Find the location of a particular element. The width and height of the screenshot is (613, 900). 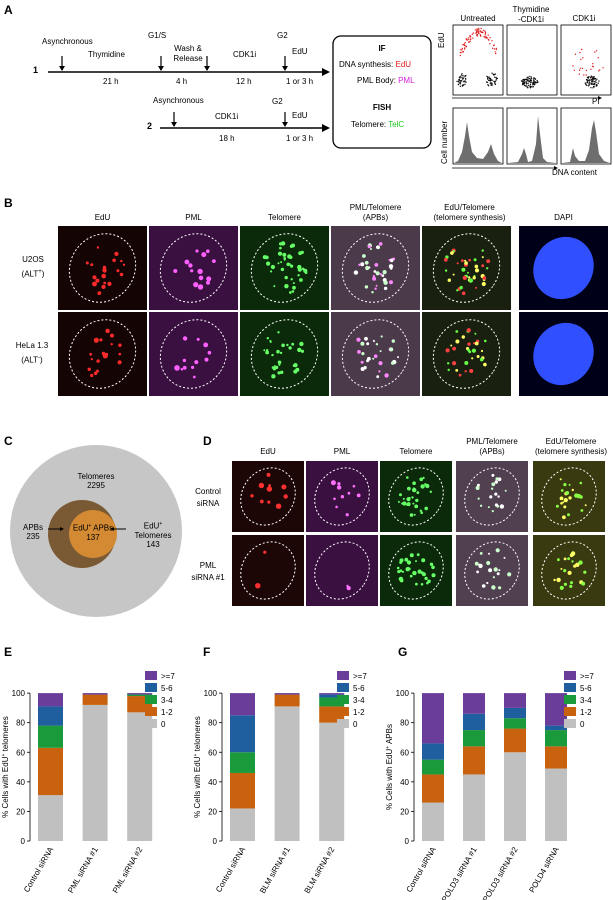

paneld-col-pml: PML is located at coordinates (342, 451).